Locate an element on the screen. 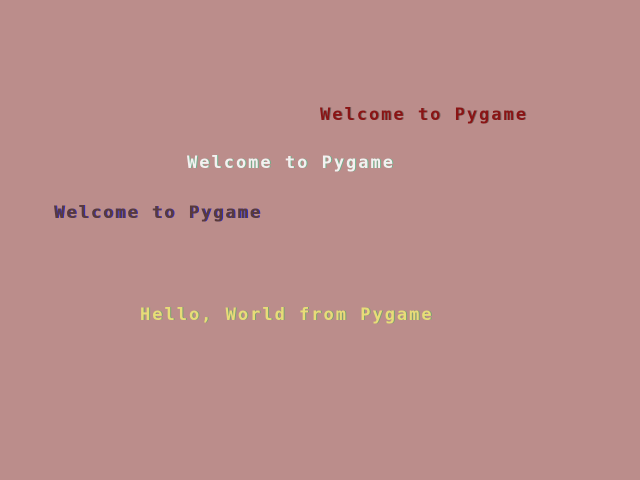 This screenshot has width=640, height=480. text-line-4: Hello, World from Pygame is located at coordinates (287, 315).